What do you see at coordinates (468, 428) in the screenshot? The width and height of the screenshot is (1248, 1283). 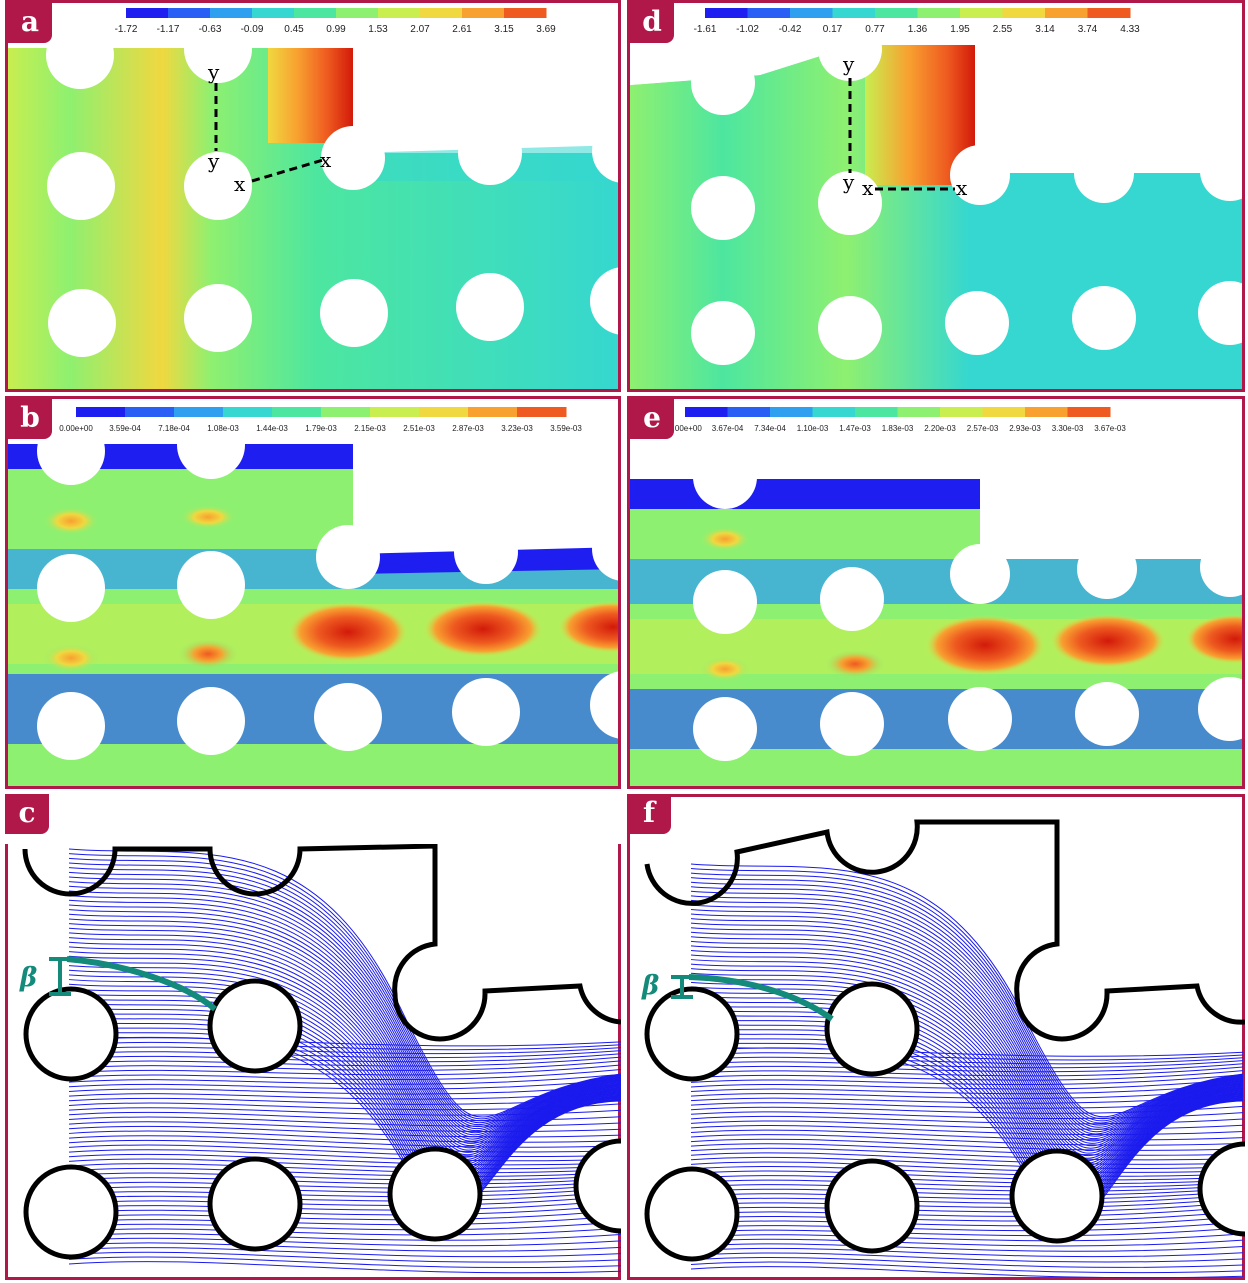 I see `colorbar-tick-label: 2.87e-03` at bounding box center [468, 428].